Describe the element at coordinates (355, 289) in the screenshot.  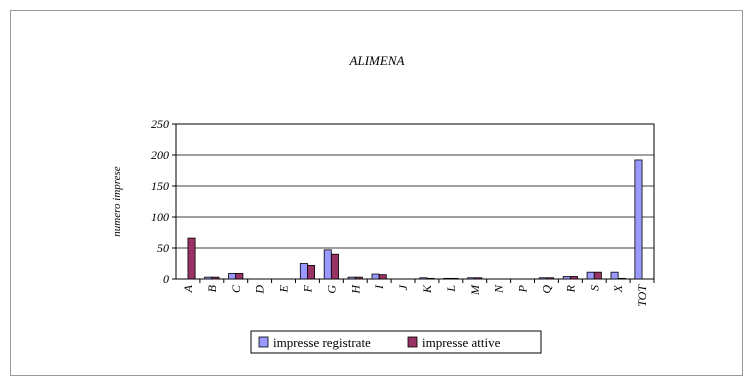
I see `x-tick-label: H` at that location.